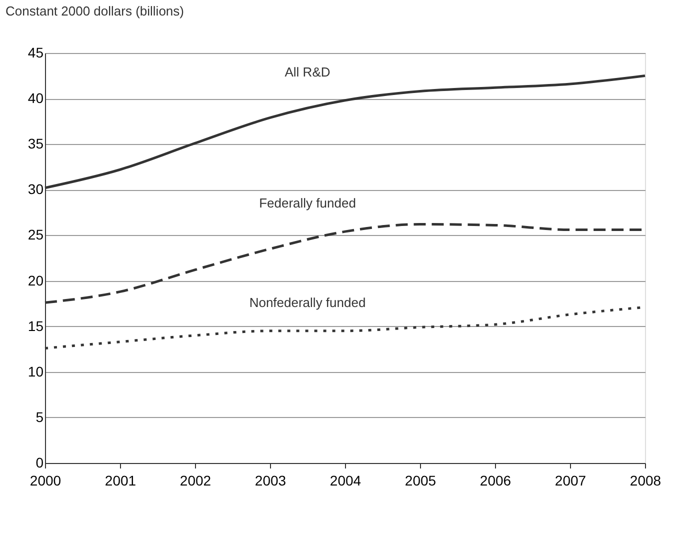 The height and width of the screenshot is (538, 697). What do you see at coordinates (95, 11) in the screenshot?
I see `y-axis-title: Constant 2000 dollars (billions)` at bounding box center [95, 11].